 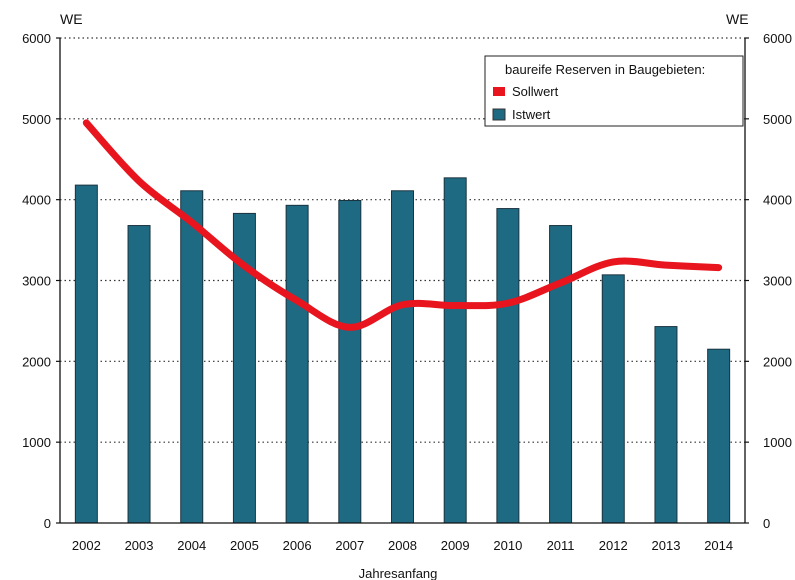 What do you see at coordinates (139, 374) in the screenshot?
I see `bar-2003` at bounding box center [139, 374].